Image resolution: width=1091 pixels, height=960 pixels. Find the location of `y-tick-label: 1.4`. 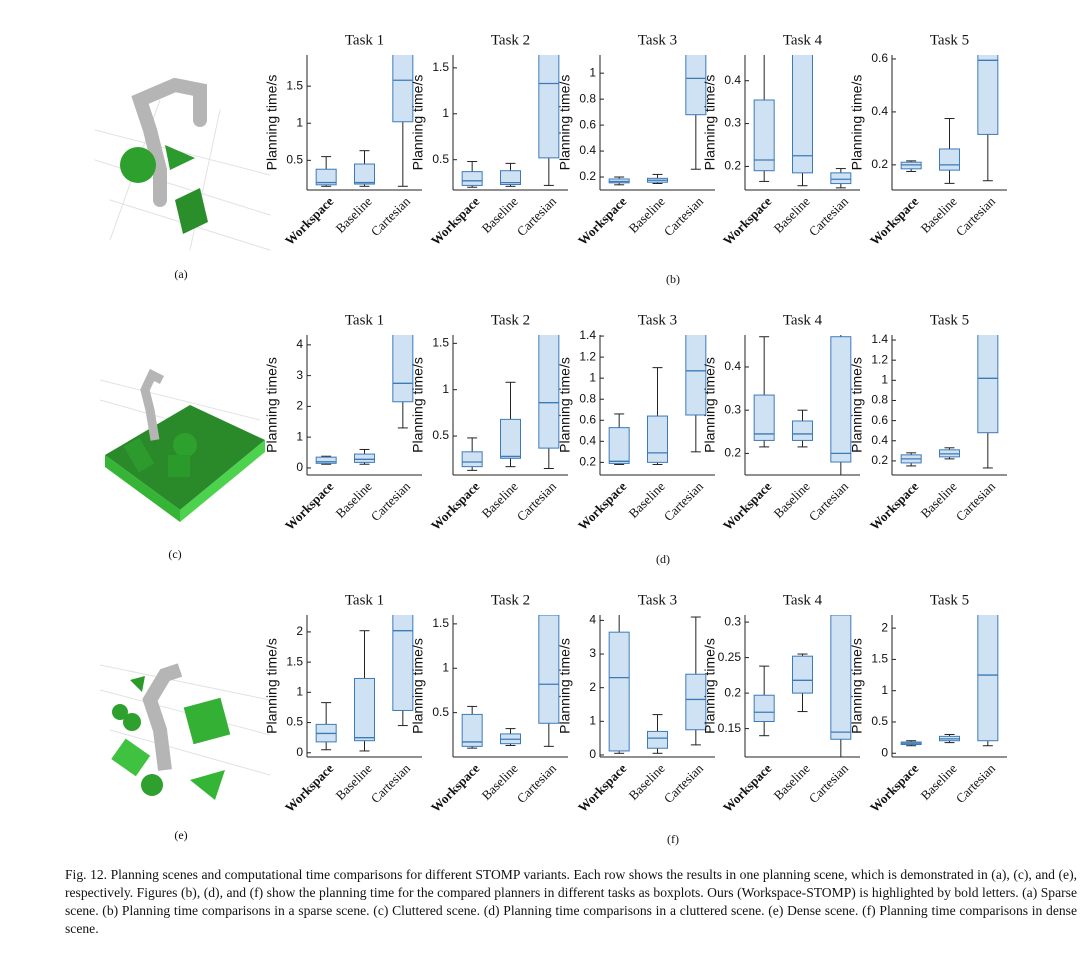

y-tick-label: 1.4 is located at coordinates (879, 339).